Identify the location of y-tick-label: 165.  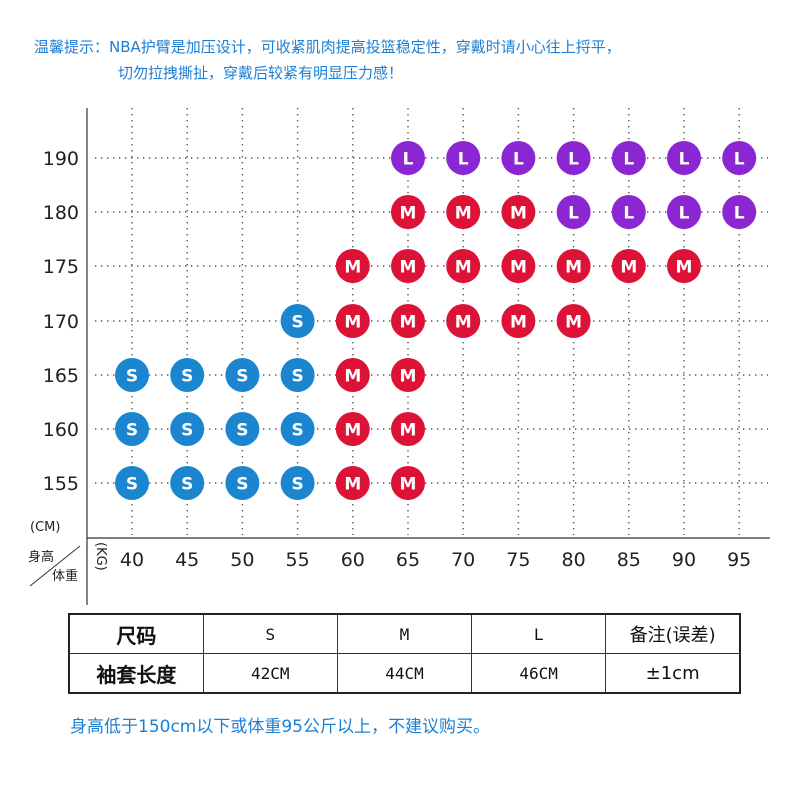
(61, 376).